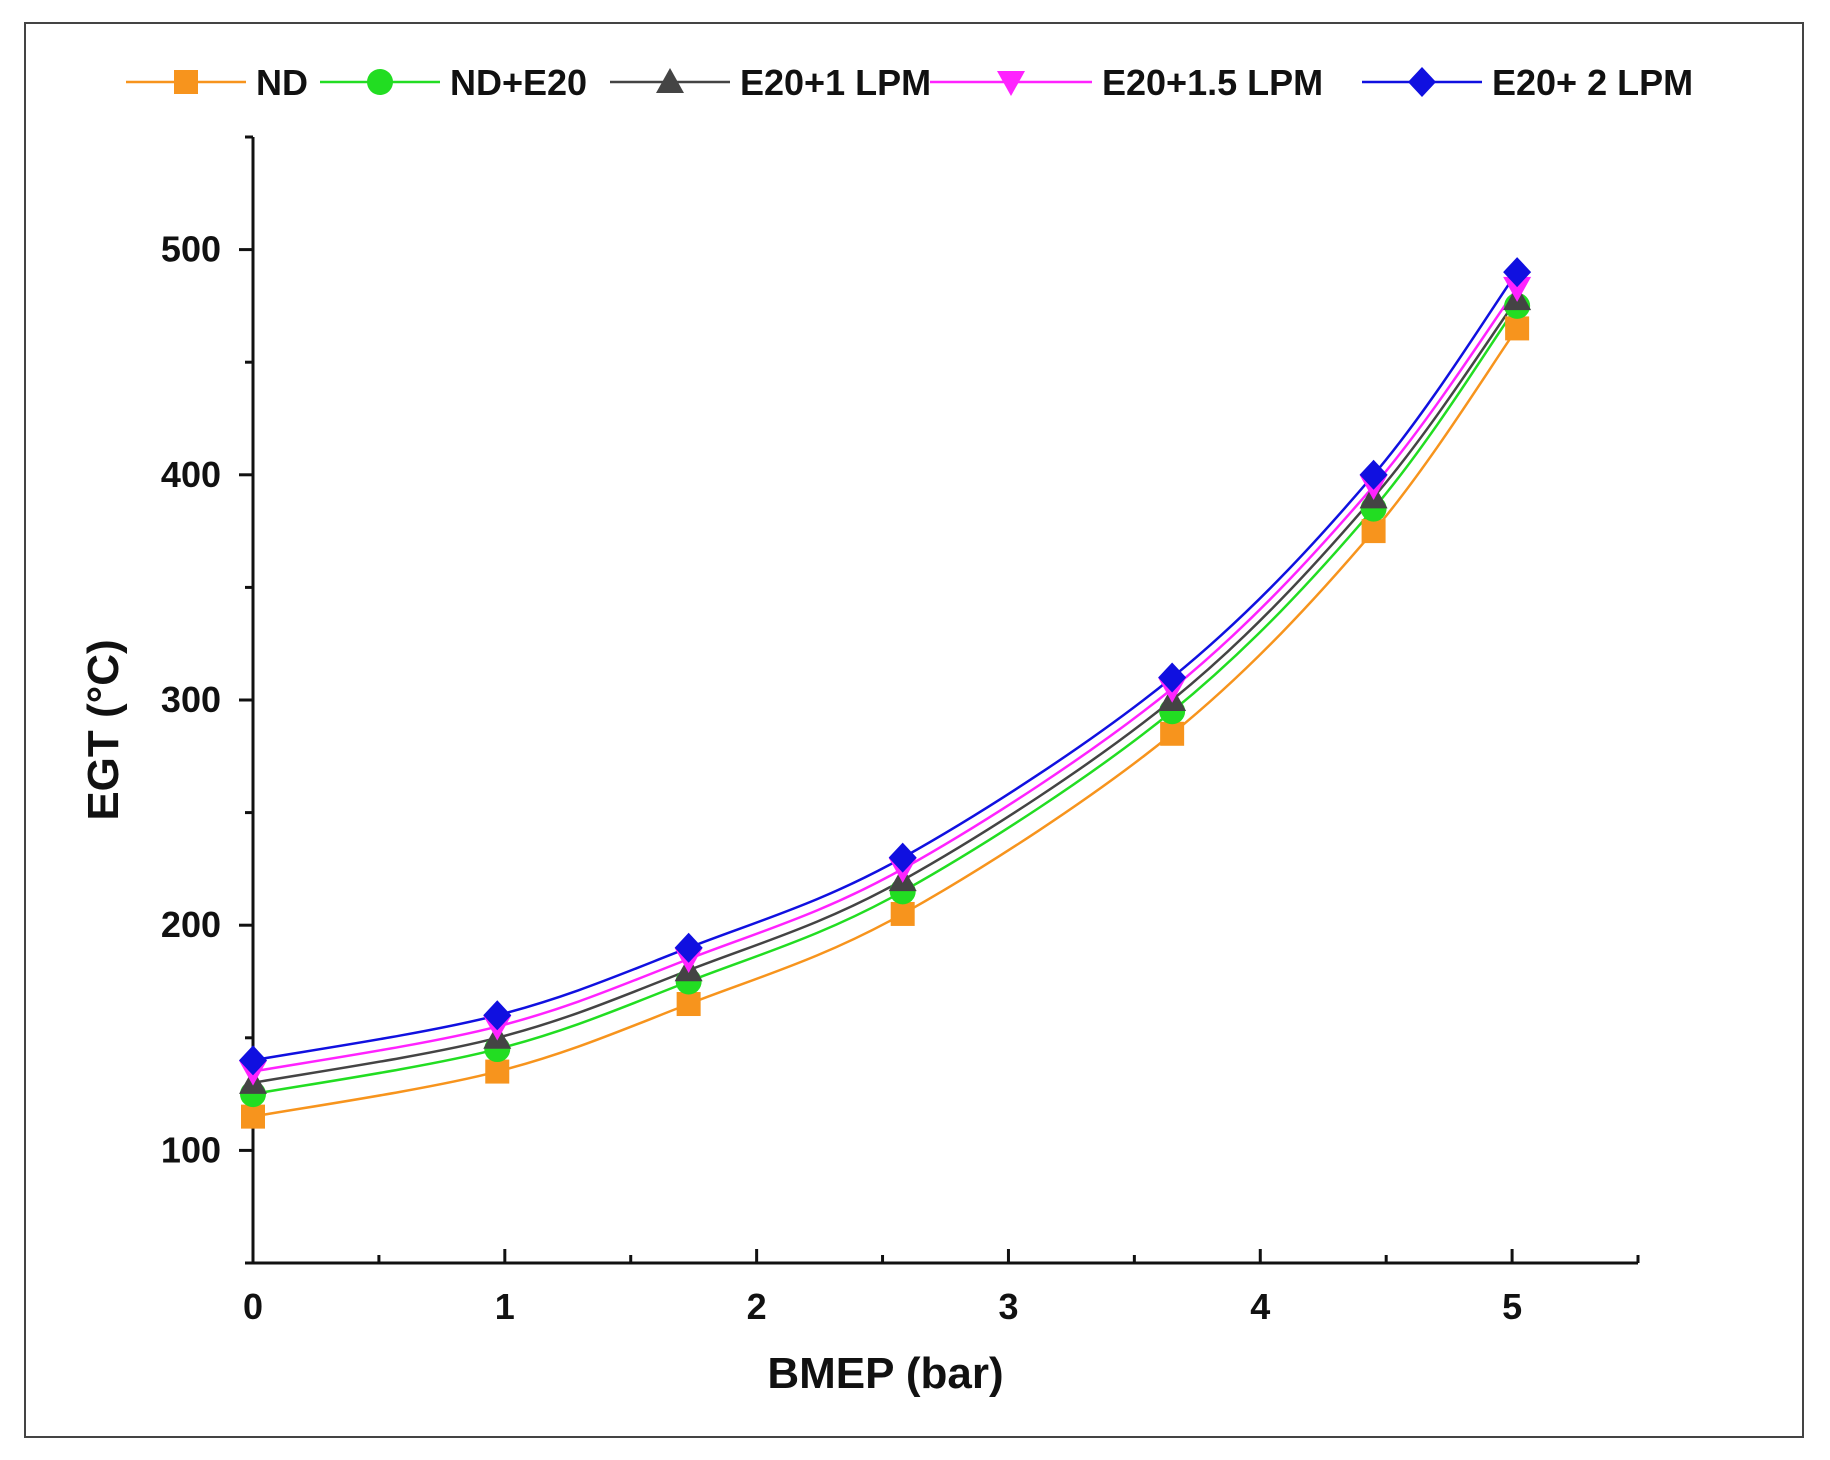  Describe the element at coordinates (1592, 82) in the screenshot. I see `legend-label-4: E20+ 2 LPM` at that location.